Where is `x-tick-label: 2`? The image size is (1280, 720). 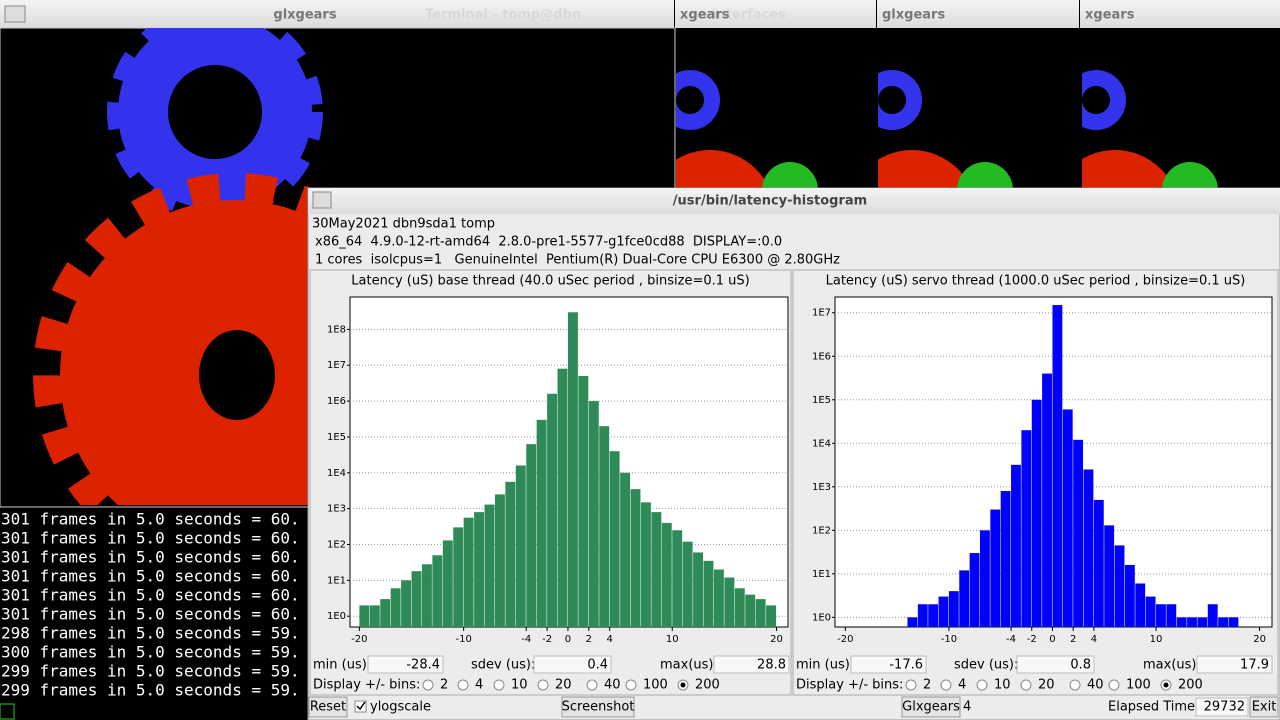 x-tick-label: 2 is located at coordinates (589, 639).